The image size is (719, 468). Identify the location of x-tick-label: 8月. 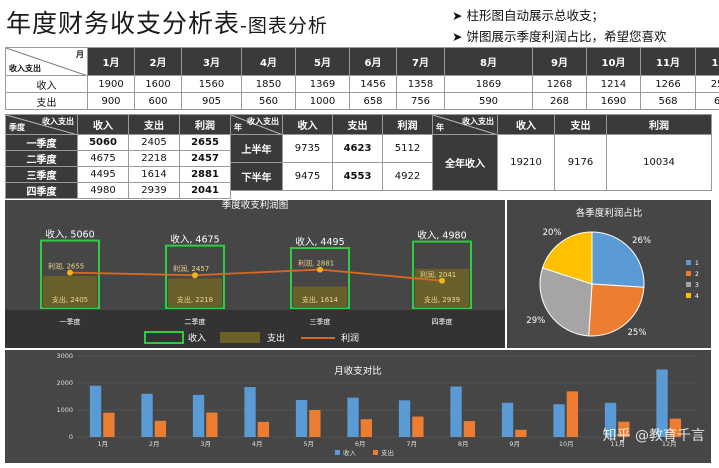
(463, 444).